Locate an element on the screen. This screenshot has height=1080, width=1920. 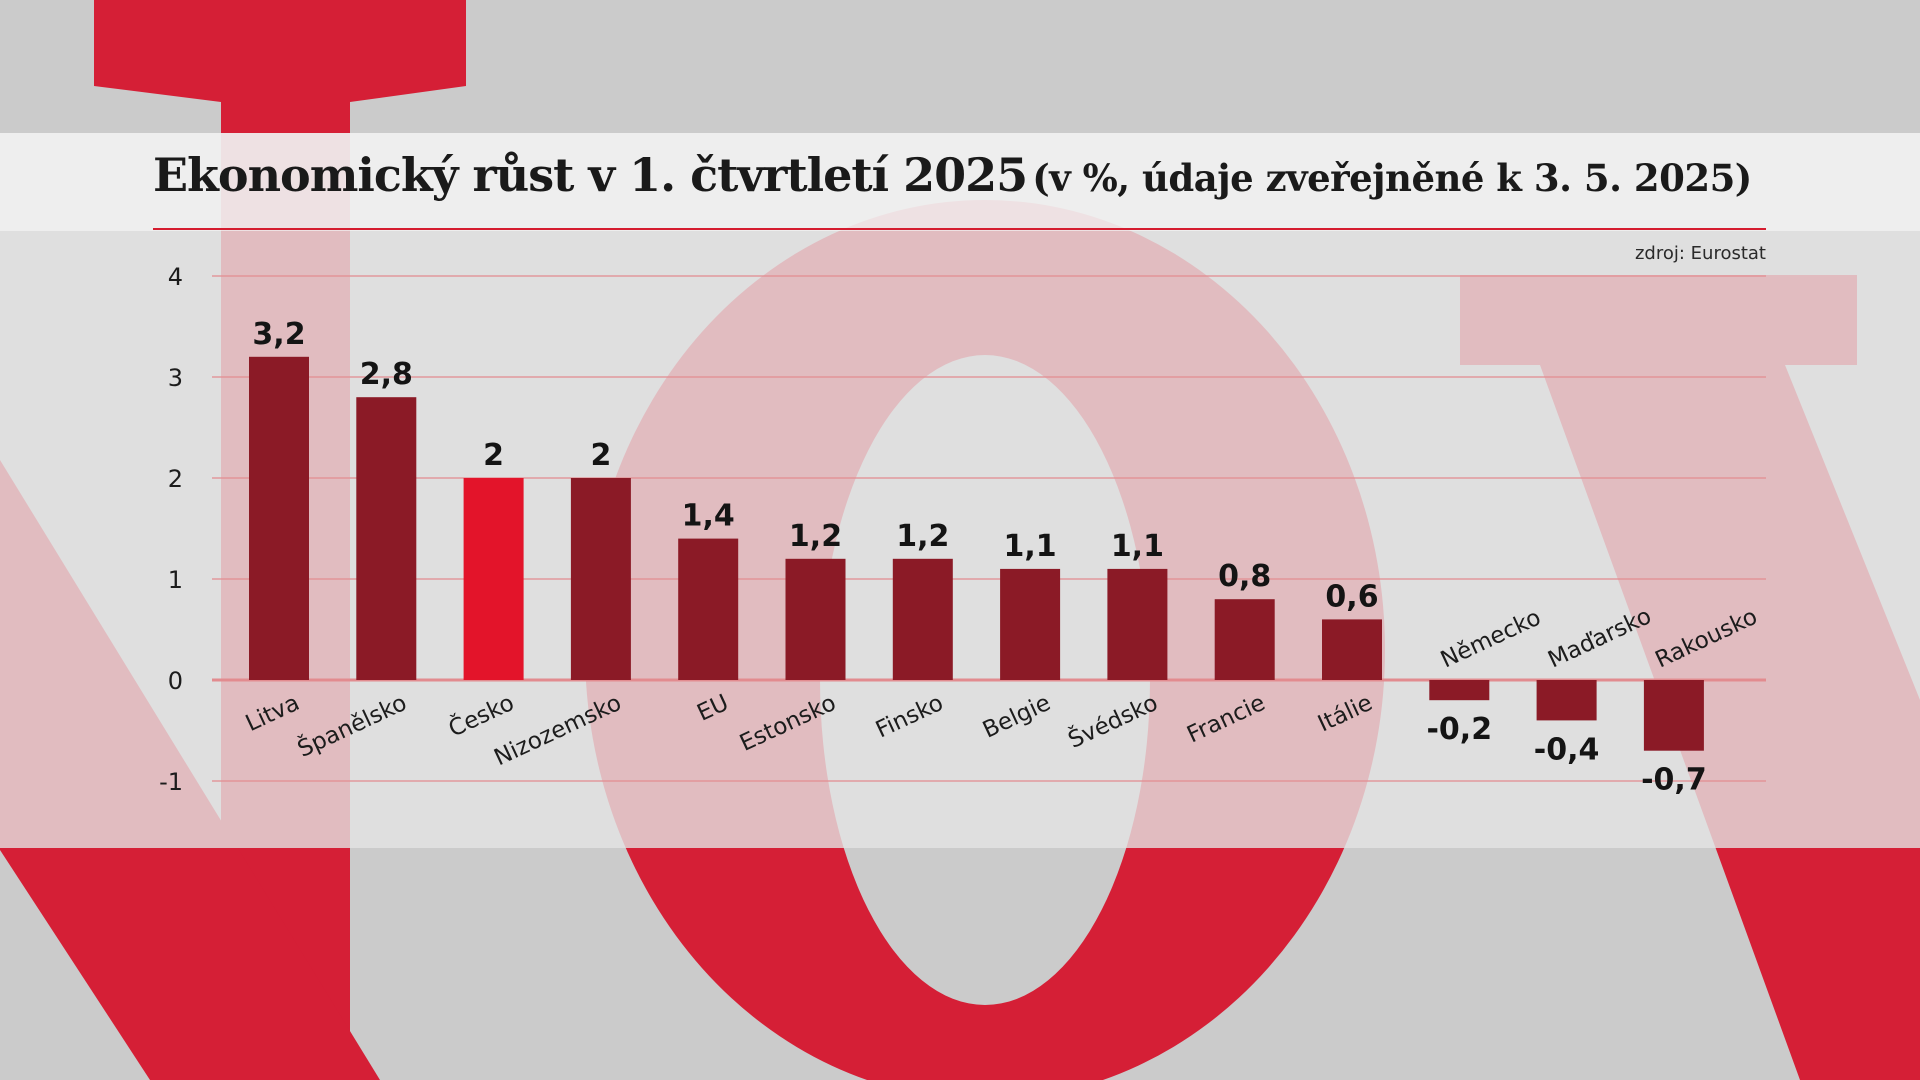
y-tick-label: 3 is located at coordinates (175, 378).